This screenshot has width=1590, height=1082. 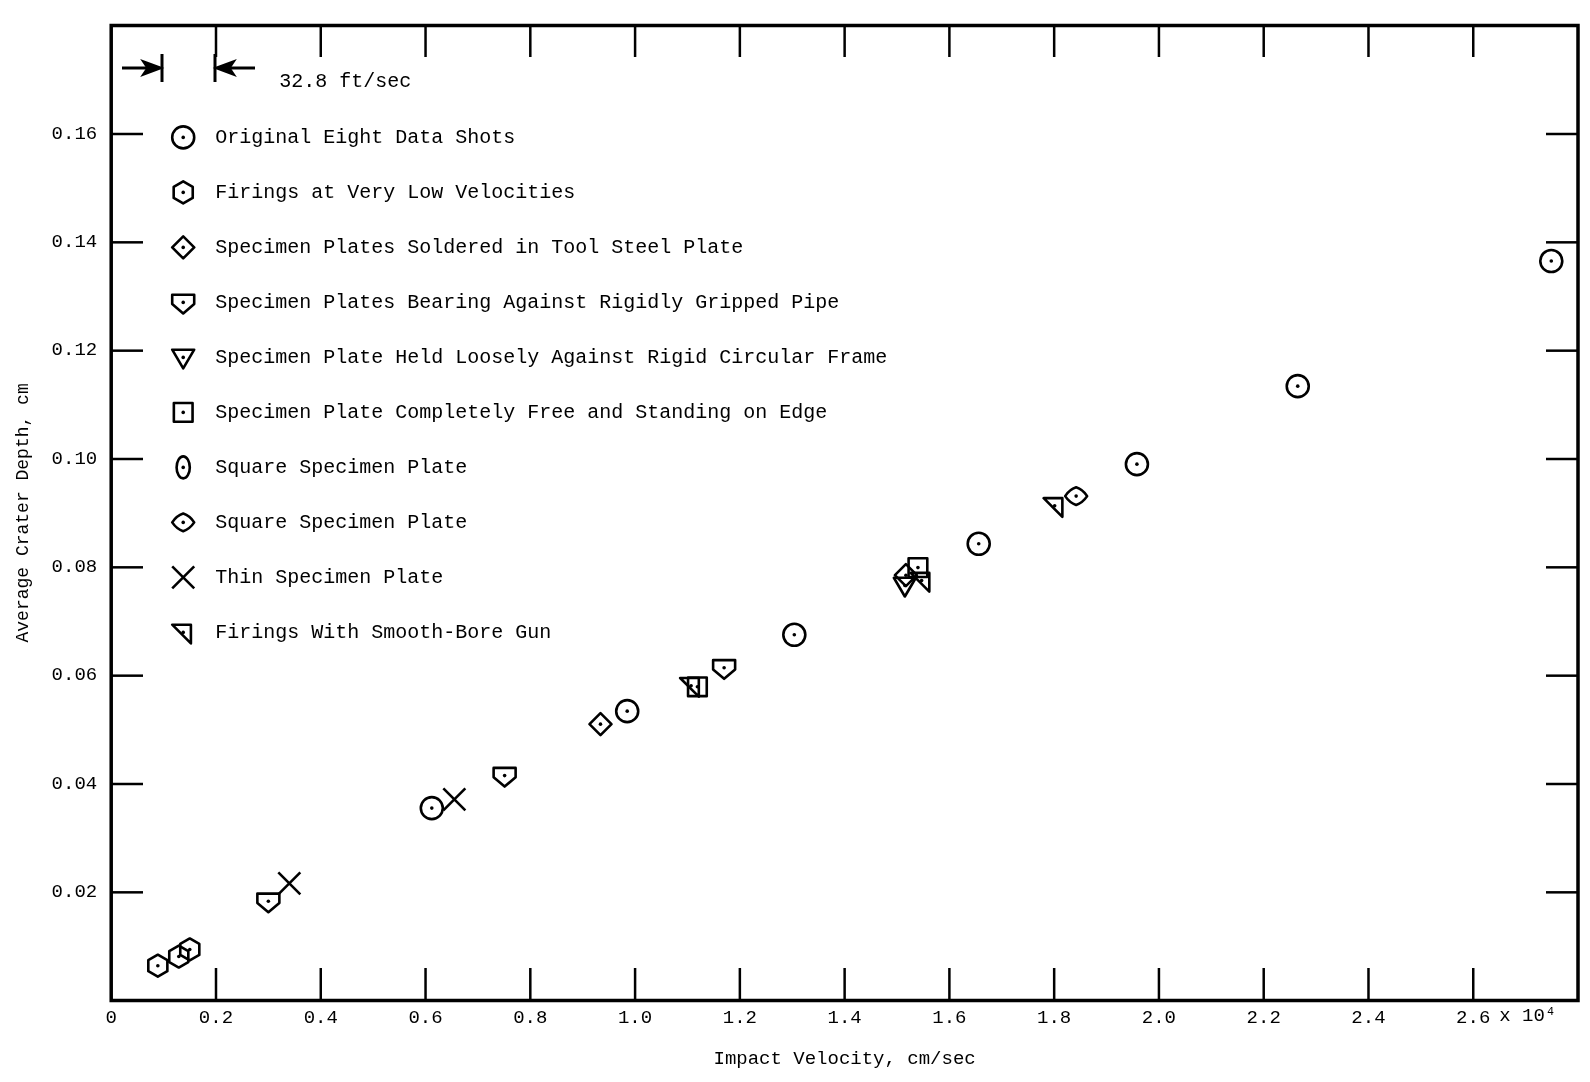 What do you see at coordinates (74, 350) in the screenshot?
I see `y-tick-label: 0.12` at bounding box center [74, 350].